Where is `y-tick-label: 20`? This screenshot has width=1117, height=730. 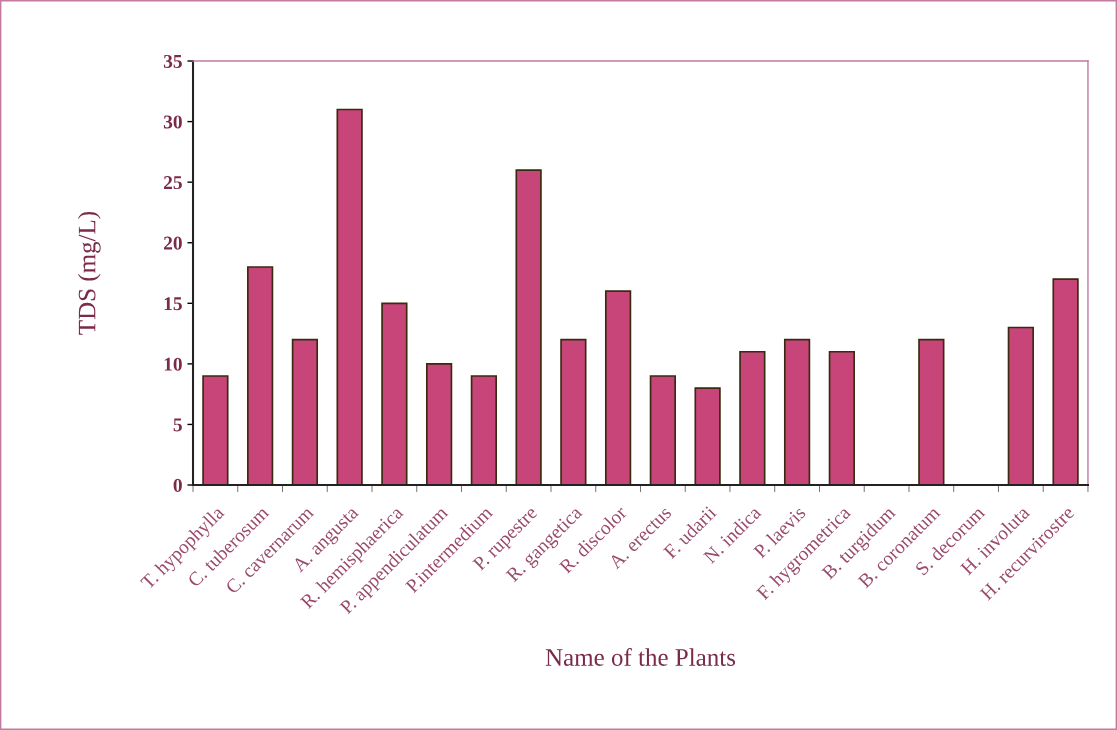
y-tick-label: 20 is located at coordinates (172, 243).